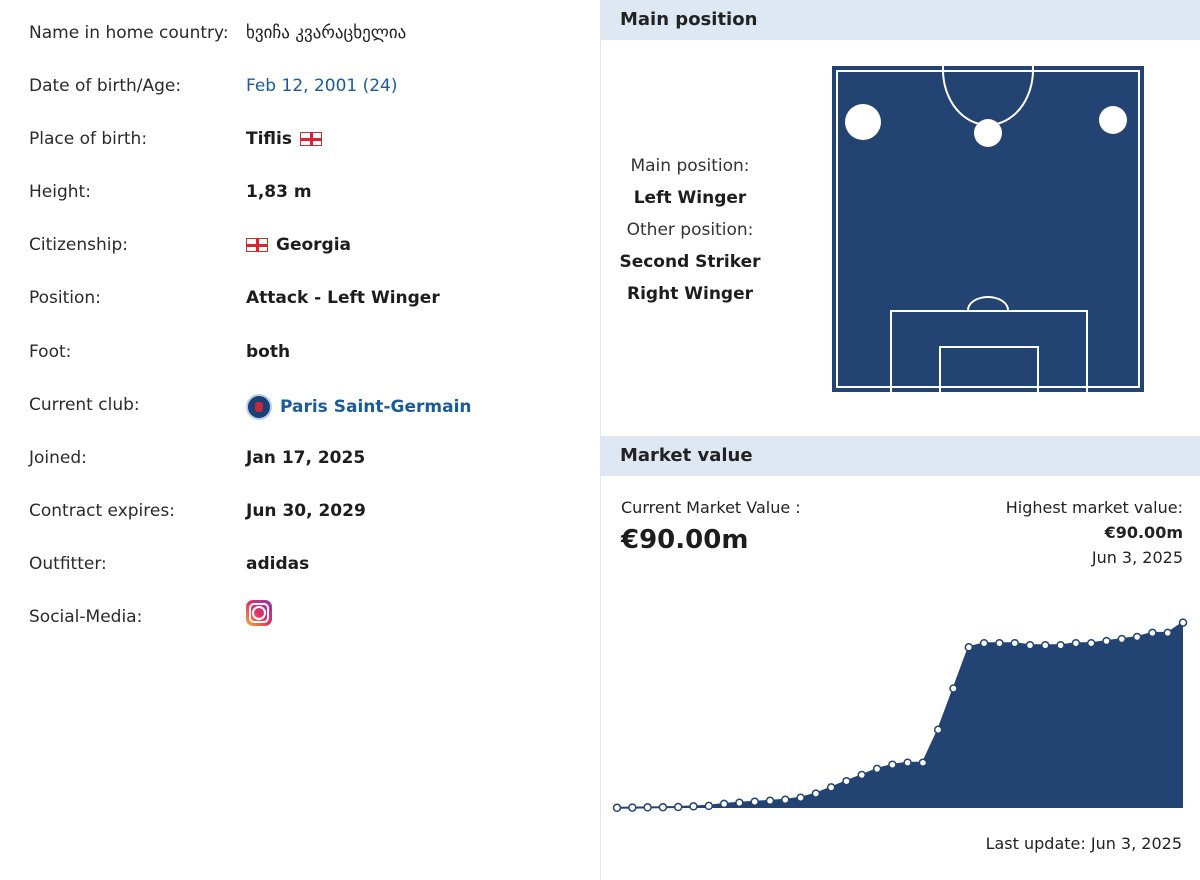  I want to click on info-label: Place of birth:, so click(88, 139).